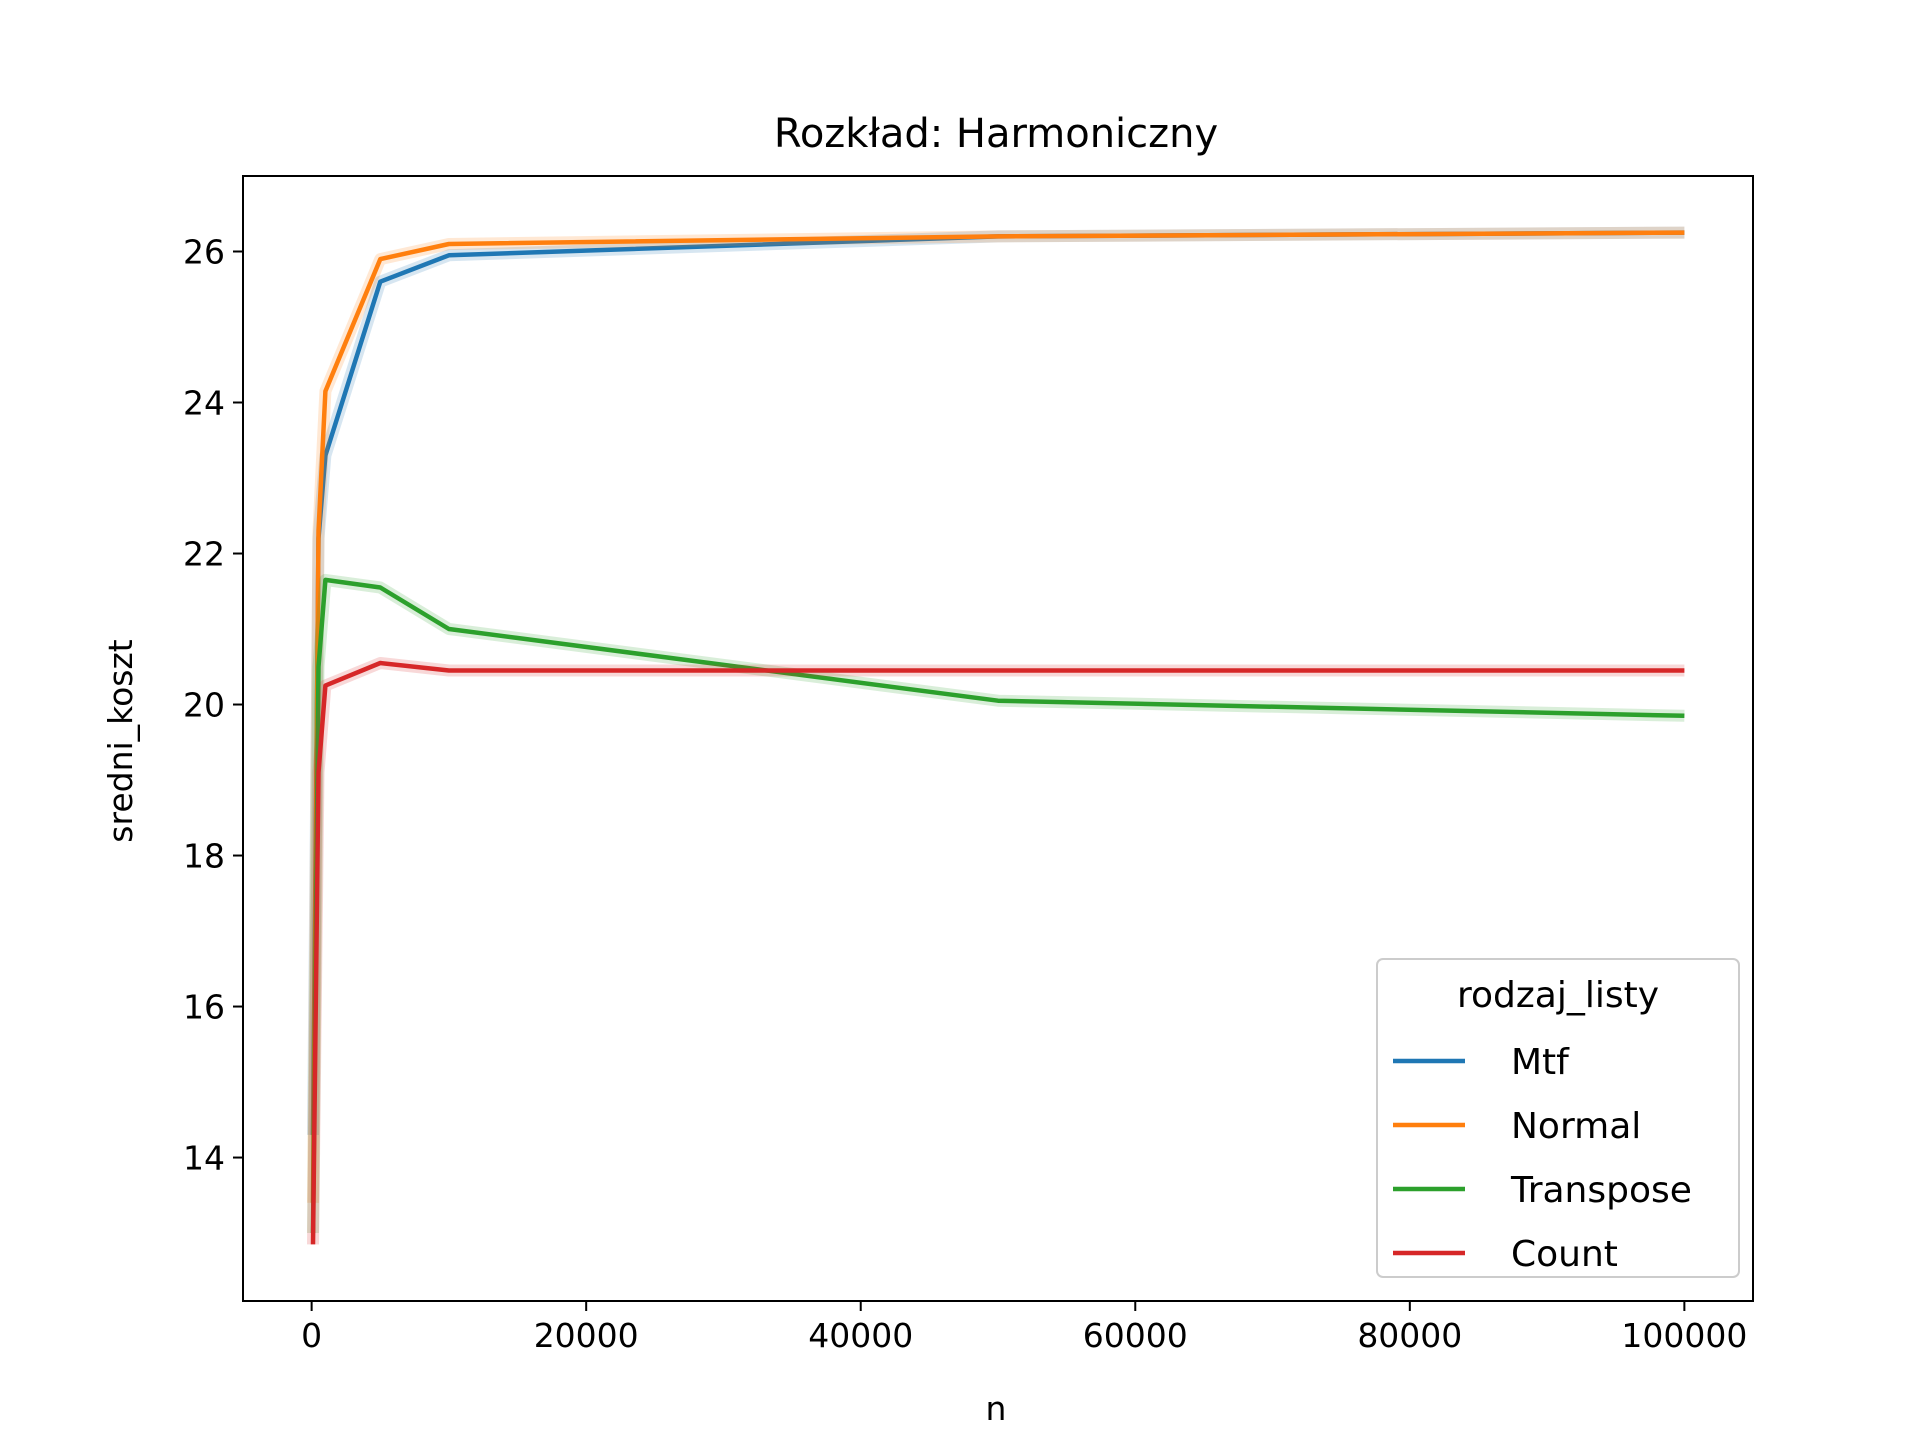 The image size is (1920, 1440). Describe the element at coordinates (1409, 1335) in the screenshot. I see `x-tick-label: 80000` at that location.